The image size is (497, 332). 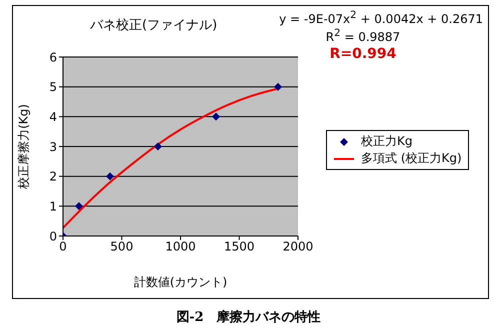 What do you see at coordinates (411, 158) in the screenshot?
I see `legend-label: 多項式 (校正力Kg)` at bounding box center [411, 158].